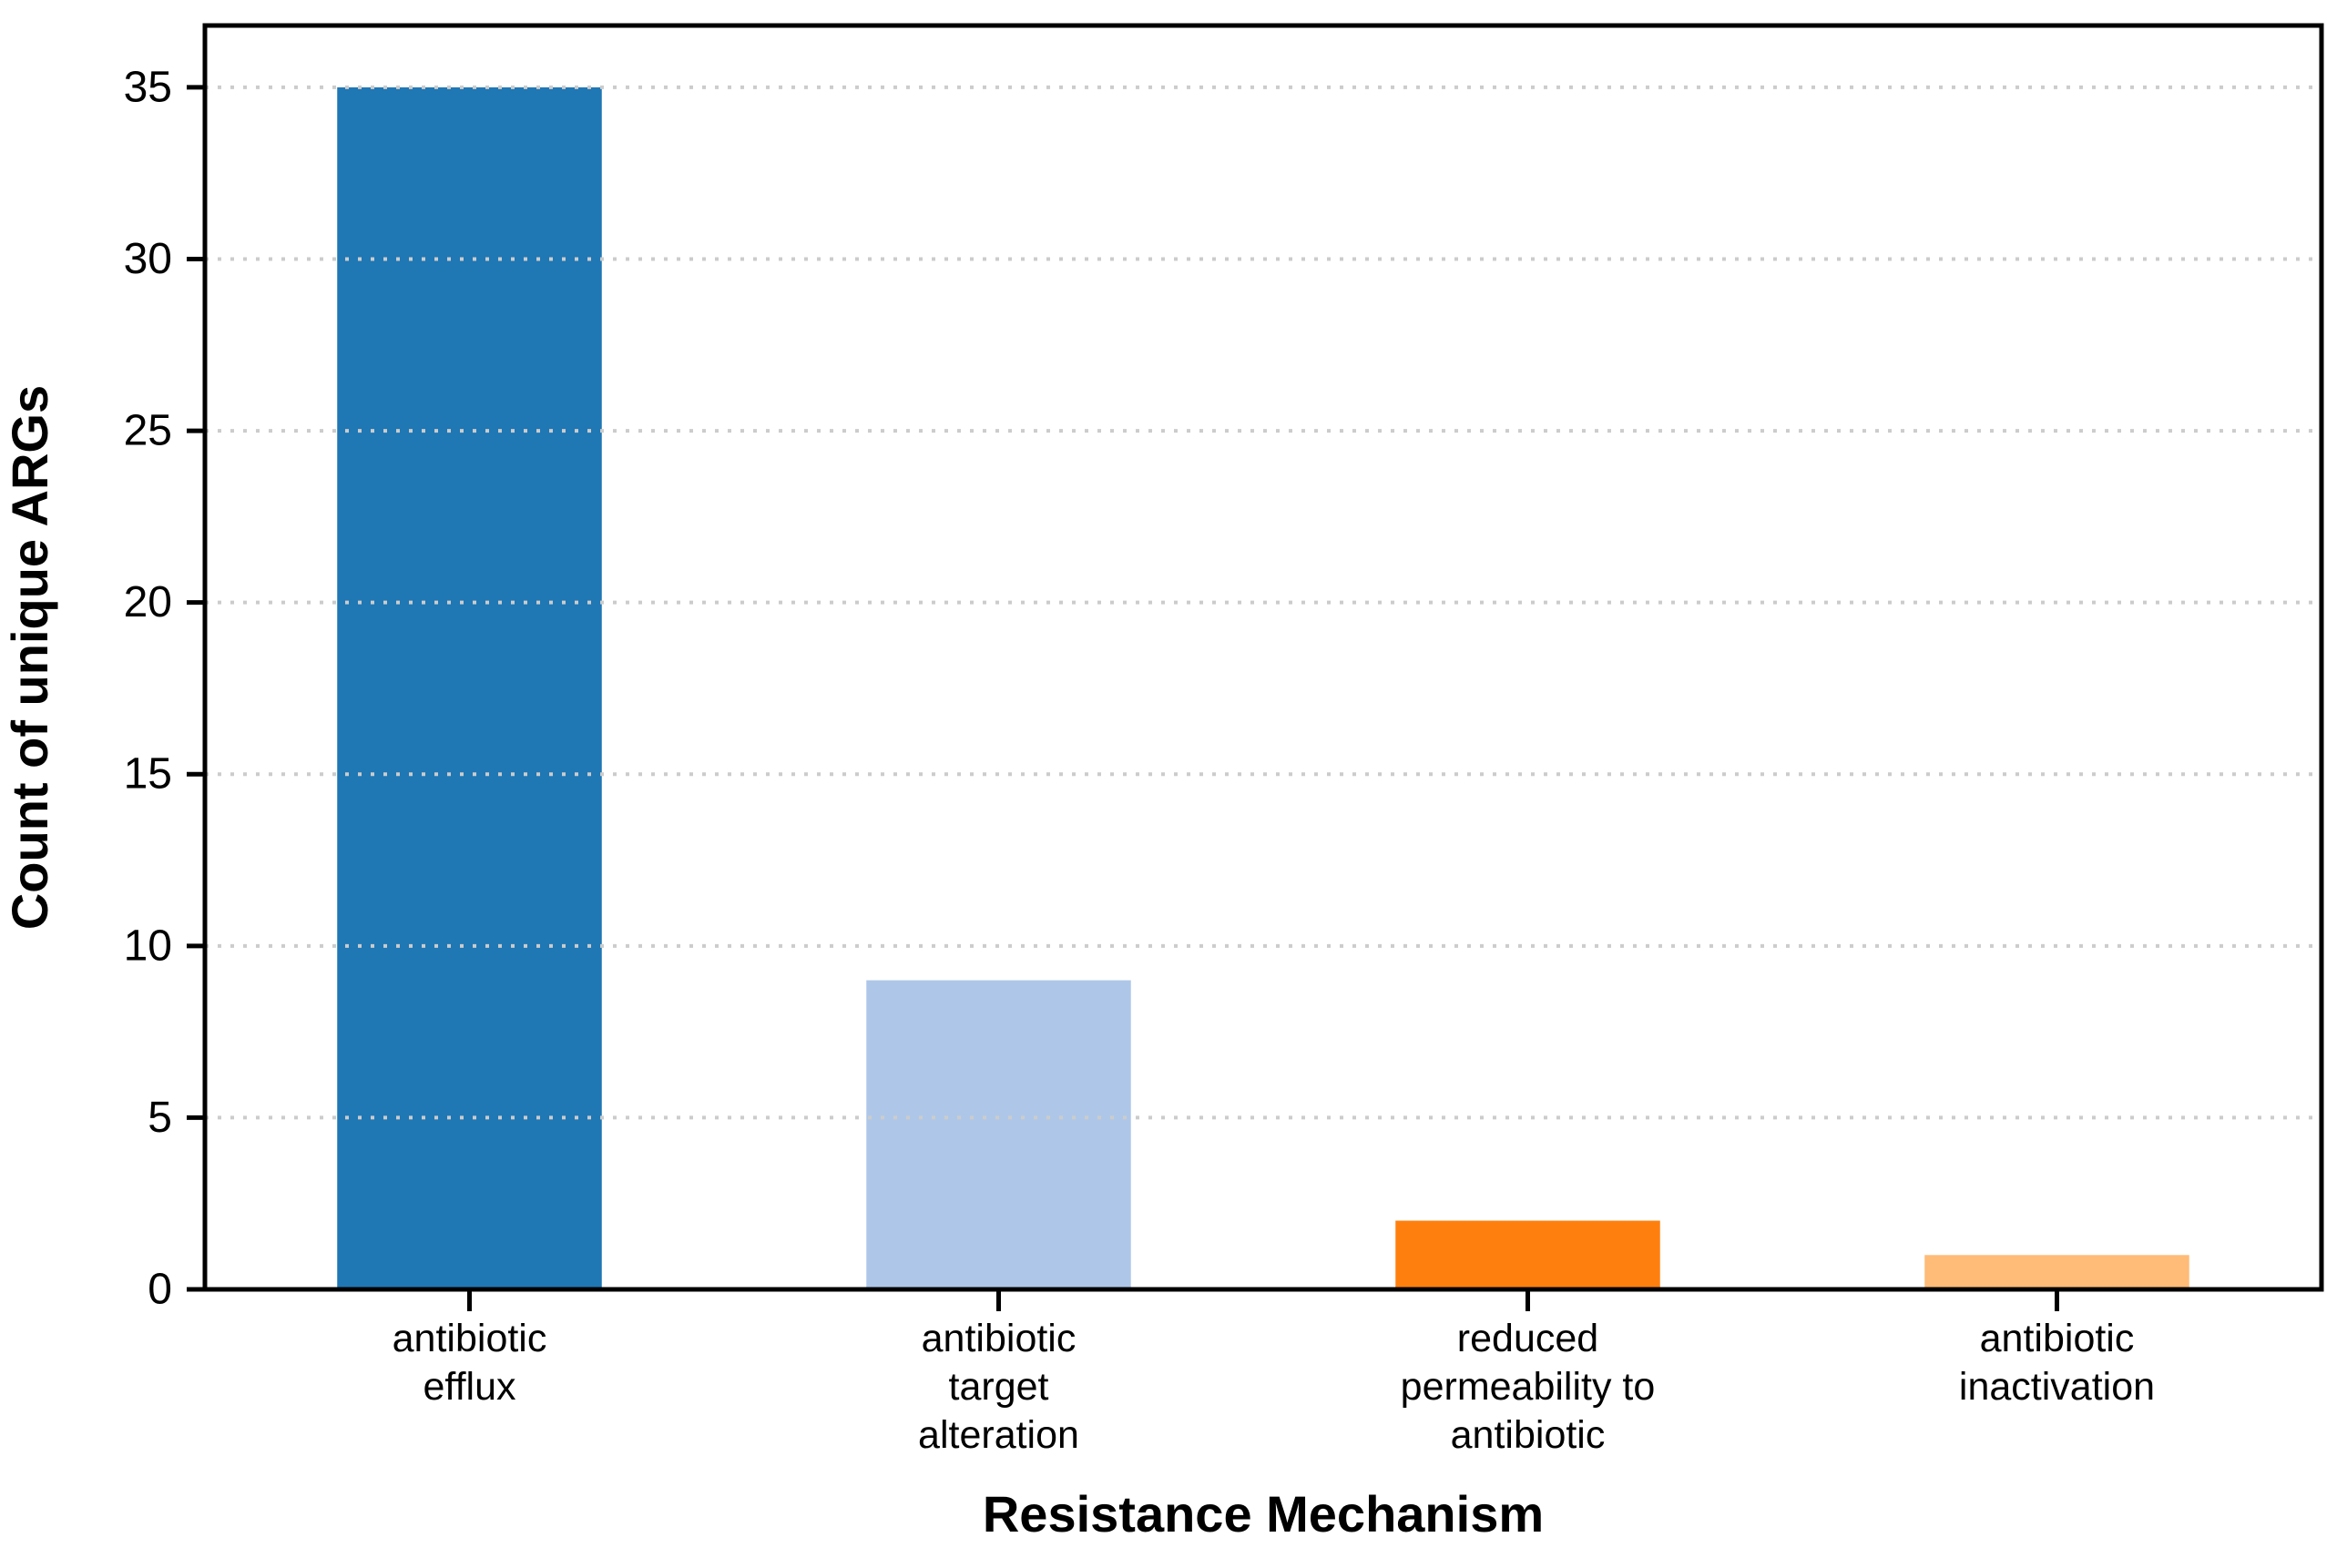 This screenshot has width=2347, height=1568. What do you see at coordinates (148, 259) in the screenshot?
I see `y-tick-label: 30` at bounding box center [148, 259].